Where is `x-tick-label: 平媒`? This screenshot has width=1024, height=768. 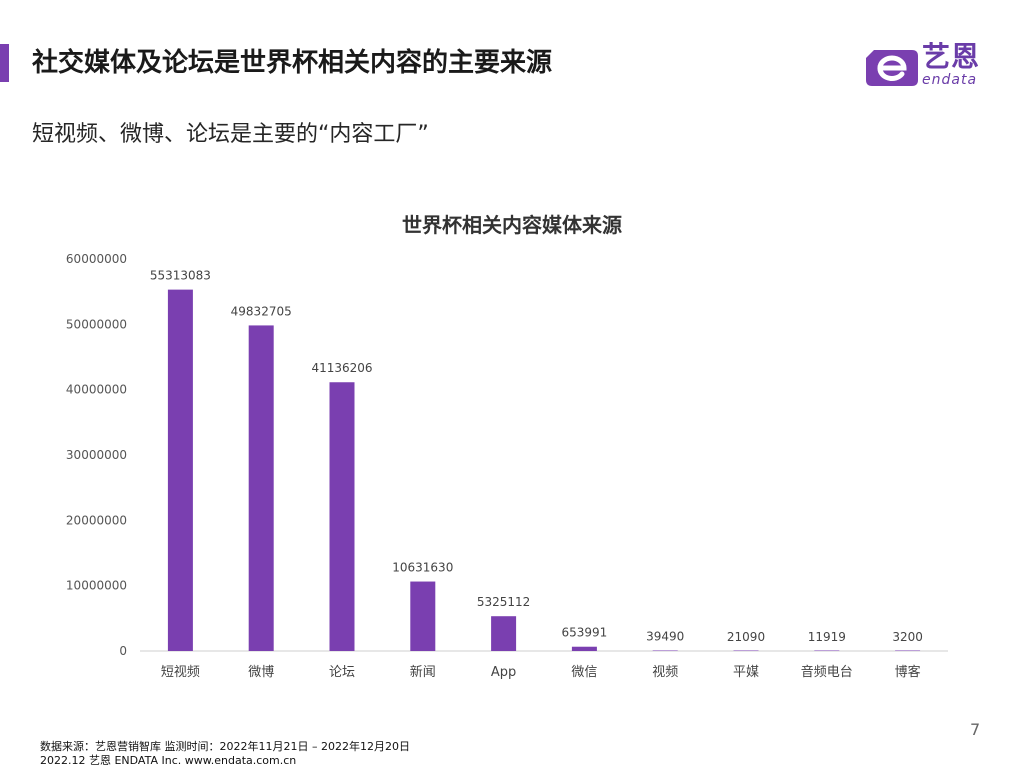
x-tick-label: 平媒 is located at coordinates (746, 672).